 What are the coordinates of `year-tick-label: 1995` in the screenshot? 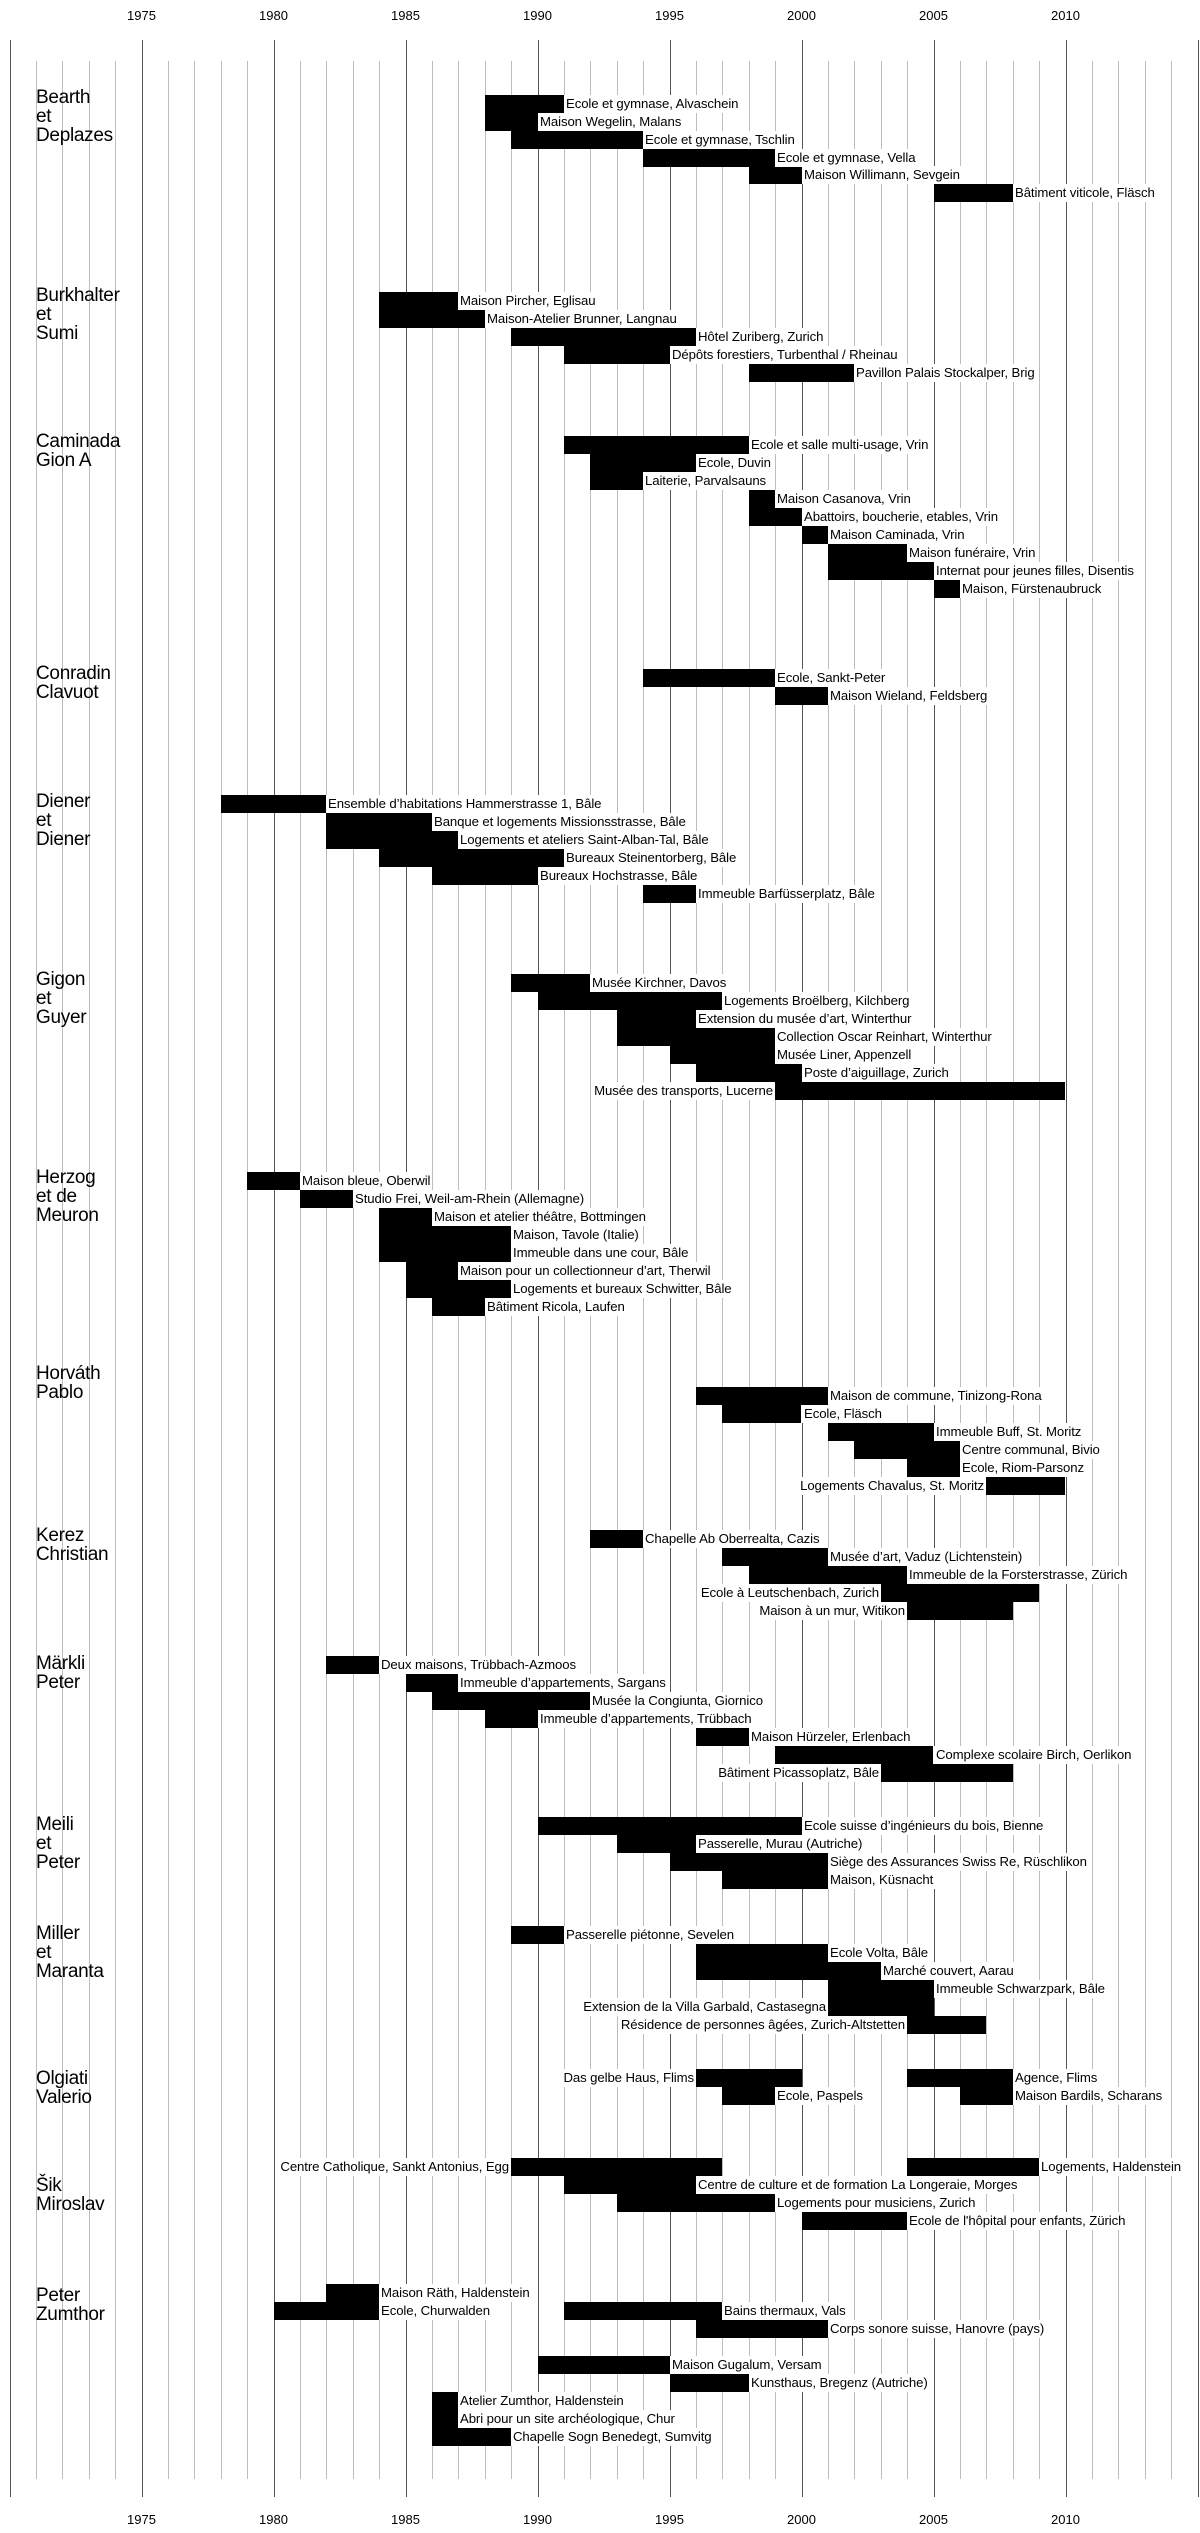 It's located at (669, 2519).